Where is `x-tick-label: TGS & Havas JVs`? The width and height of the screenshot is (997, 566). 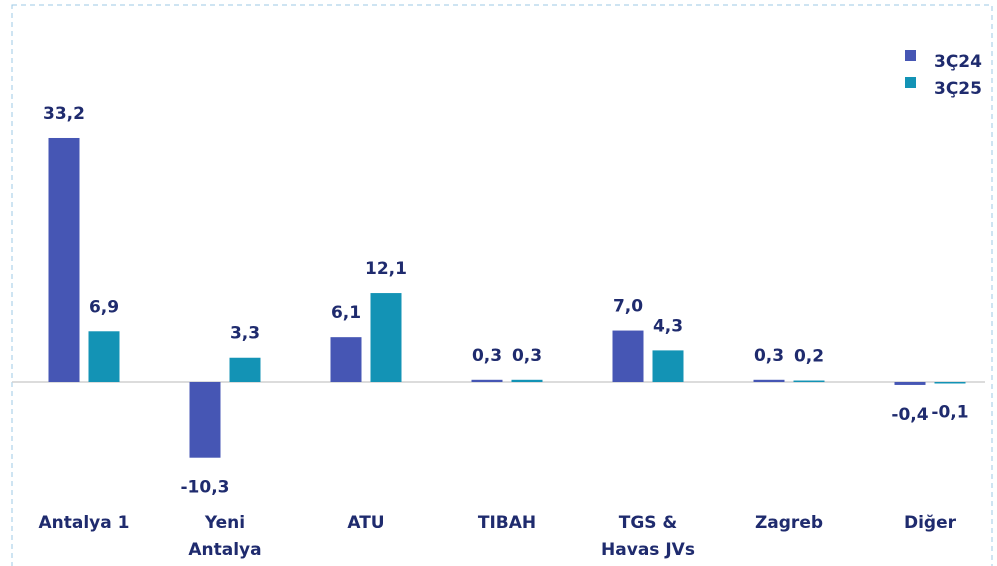
x-tick-label: TGS & Havas JVs is located at coordinates (648, 536).